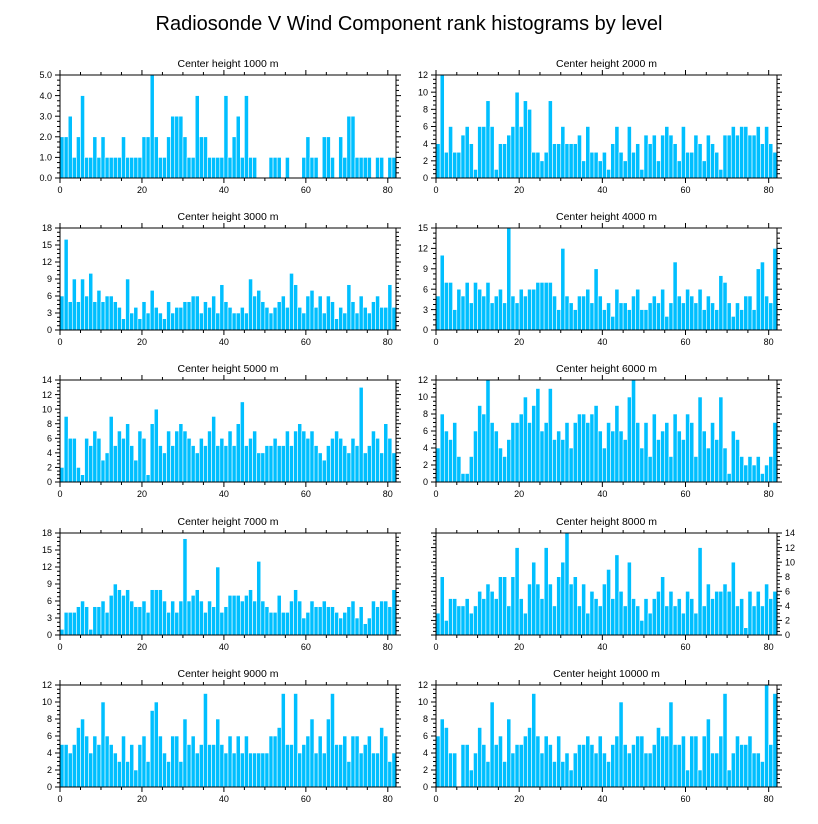  I want to click on y-tick-label: 8, so click(787, 577).